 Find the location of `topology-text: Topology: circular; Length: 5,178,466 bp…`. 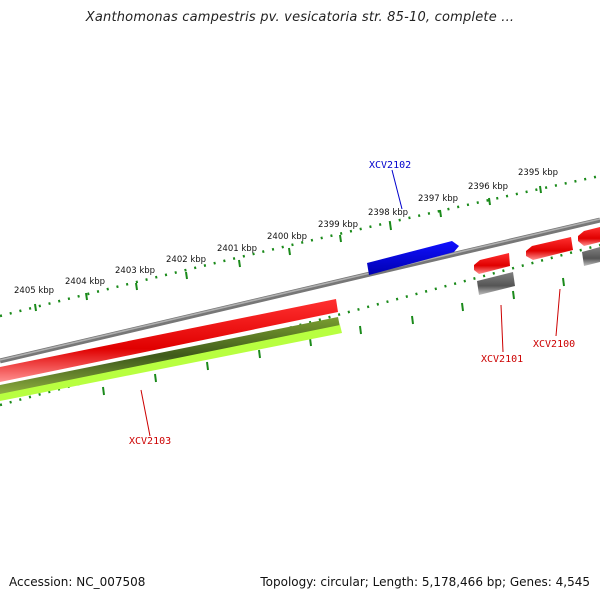

topology-text: Topology: circular; Length: 5,178,466 bp… is located at coordinates (425, 582).